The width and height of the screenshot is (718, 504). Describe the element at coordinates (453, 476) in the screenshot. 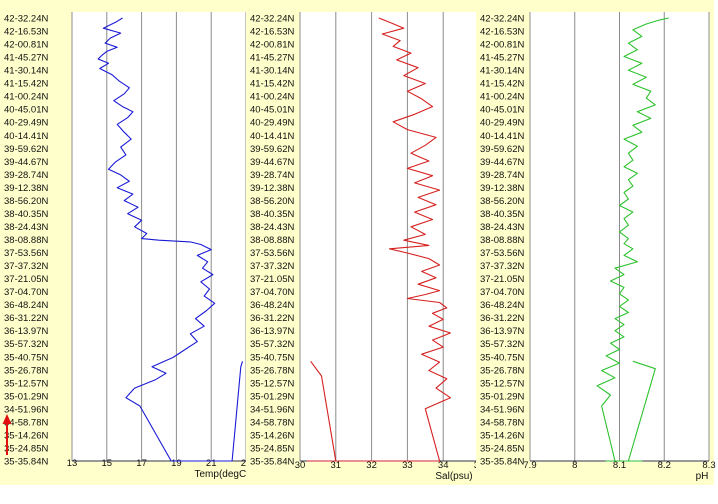

I see `x-axis-label: Sal(psu)` at that location.